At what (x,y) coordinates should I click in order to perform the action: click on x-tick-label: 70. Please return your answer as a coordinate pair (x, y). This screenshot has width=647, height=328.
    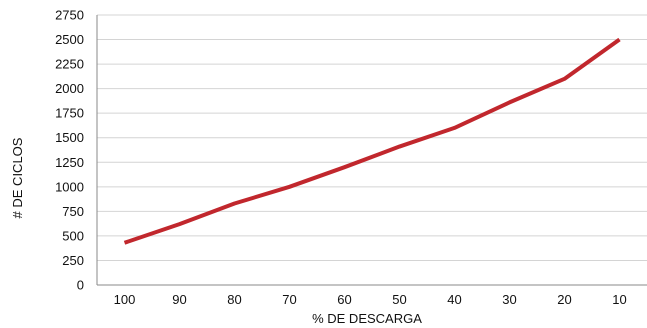
    Looking at the image, I should click on (289, 299).